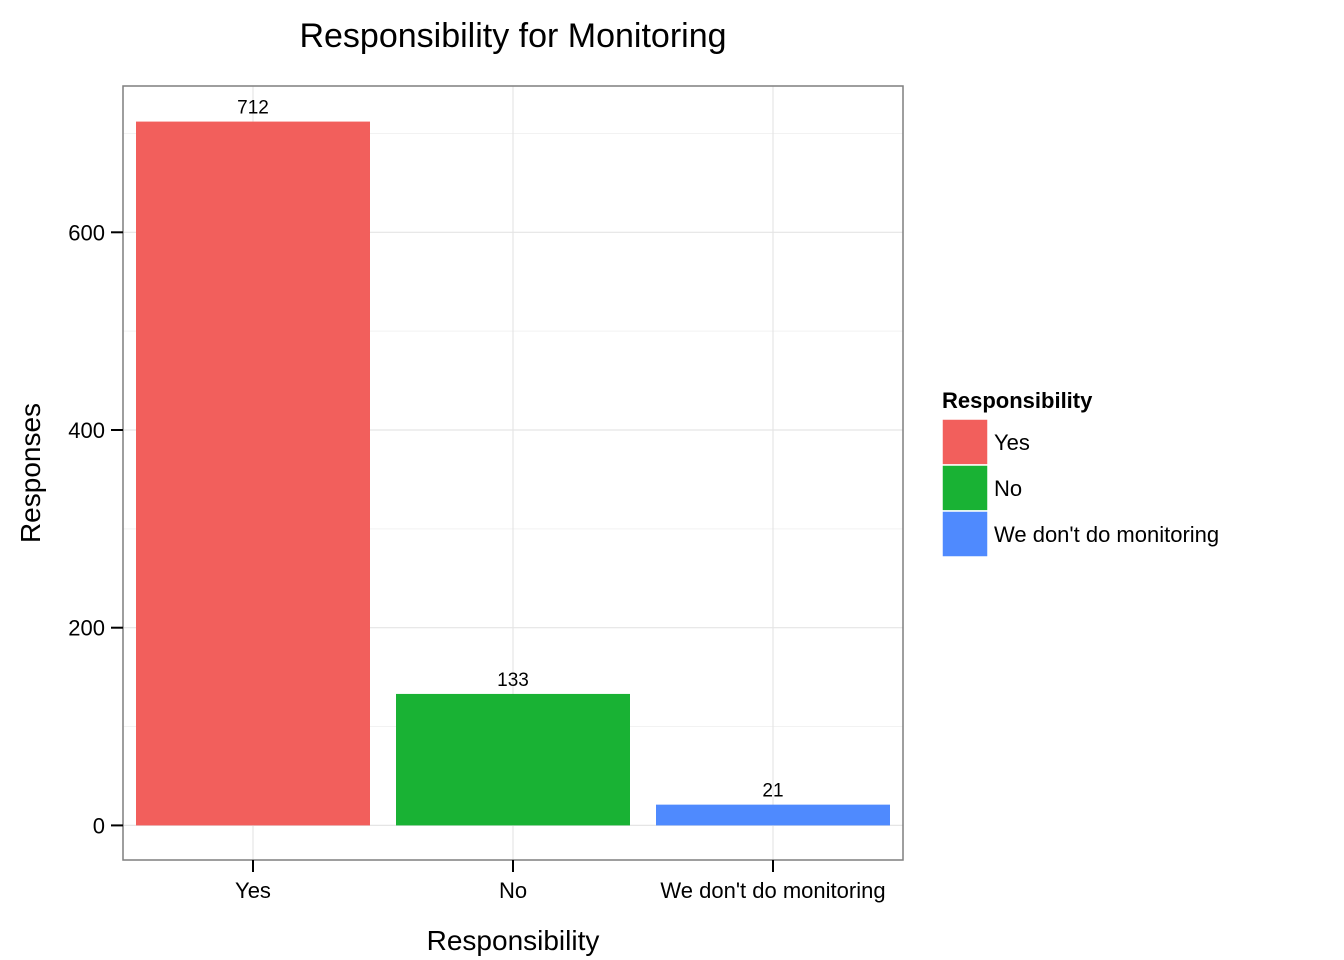  Describe the element at coordinates (1008, 488) in the screenshot. I see `legend-label: No` at that location.